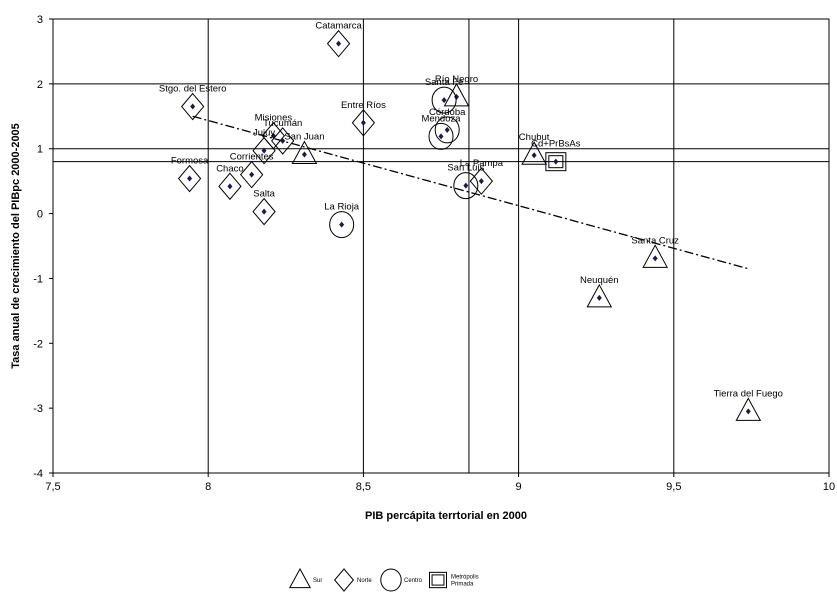 This screenshot has width=837, height=599. I want to click on point-marker-jujuy, so click(264, 150).